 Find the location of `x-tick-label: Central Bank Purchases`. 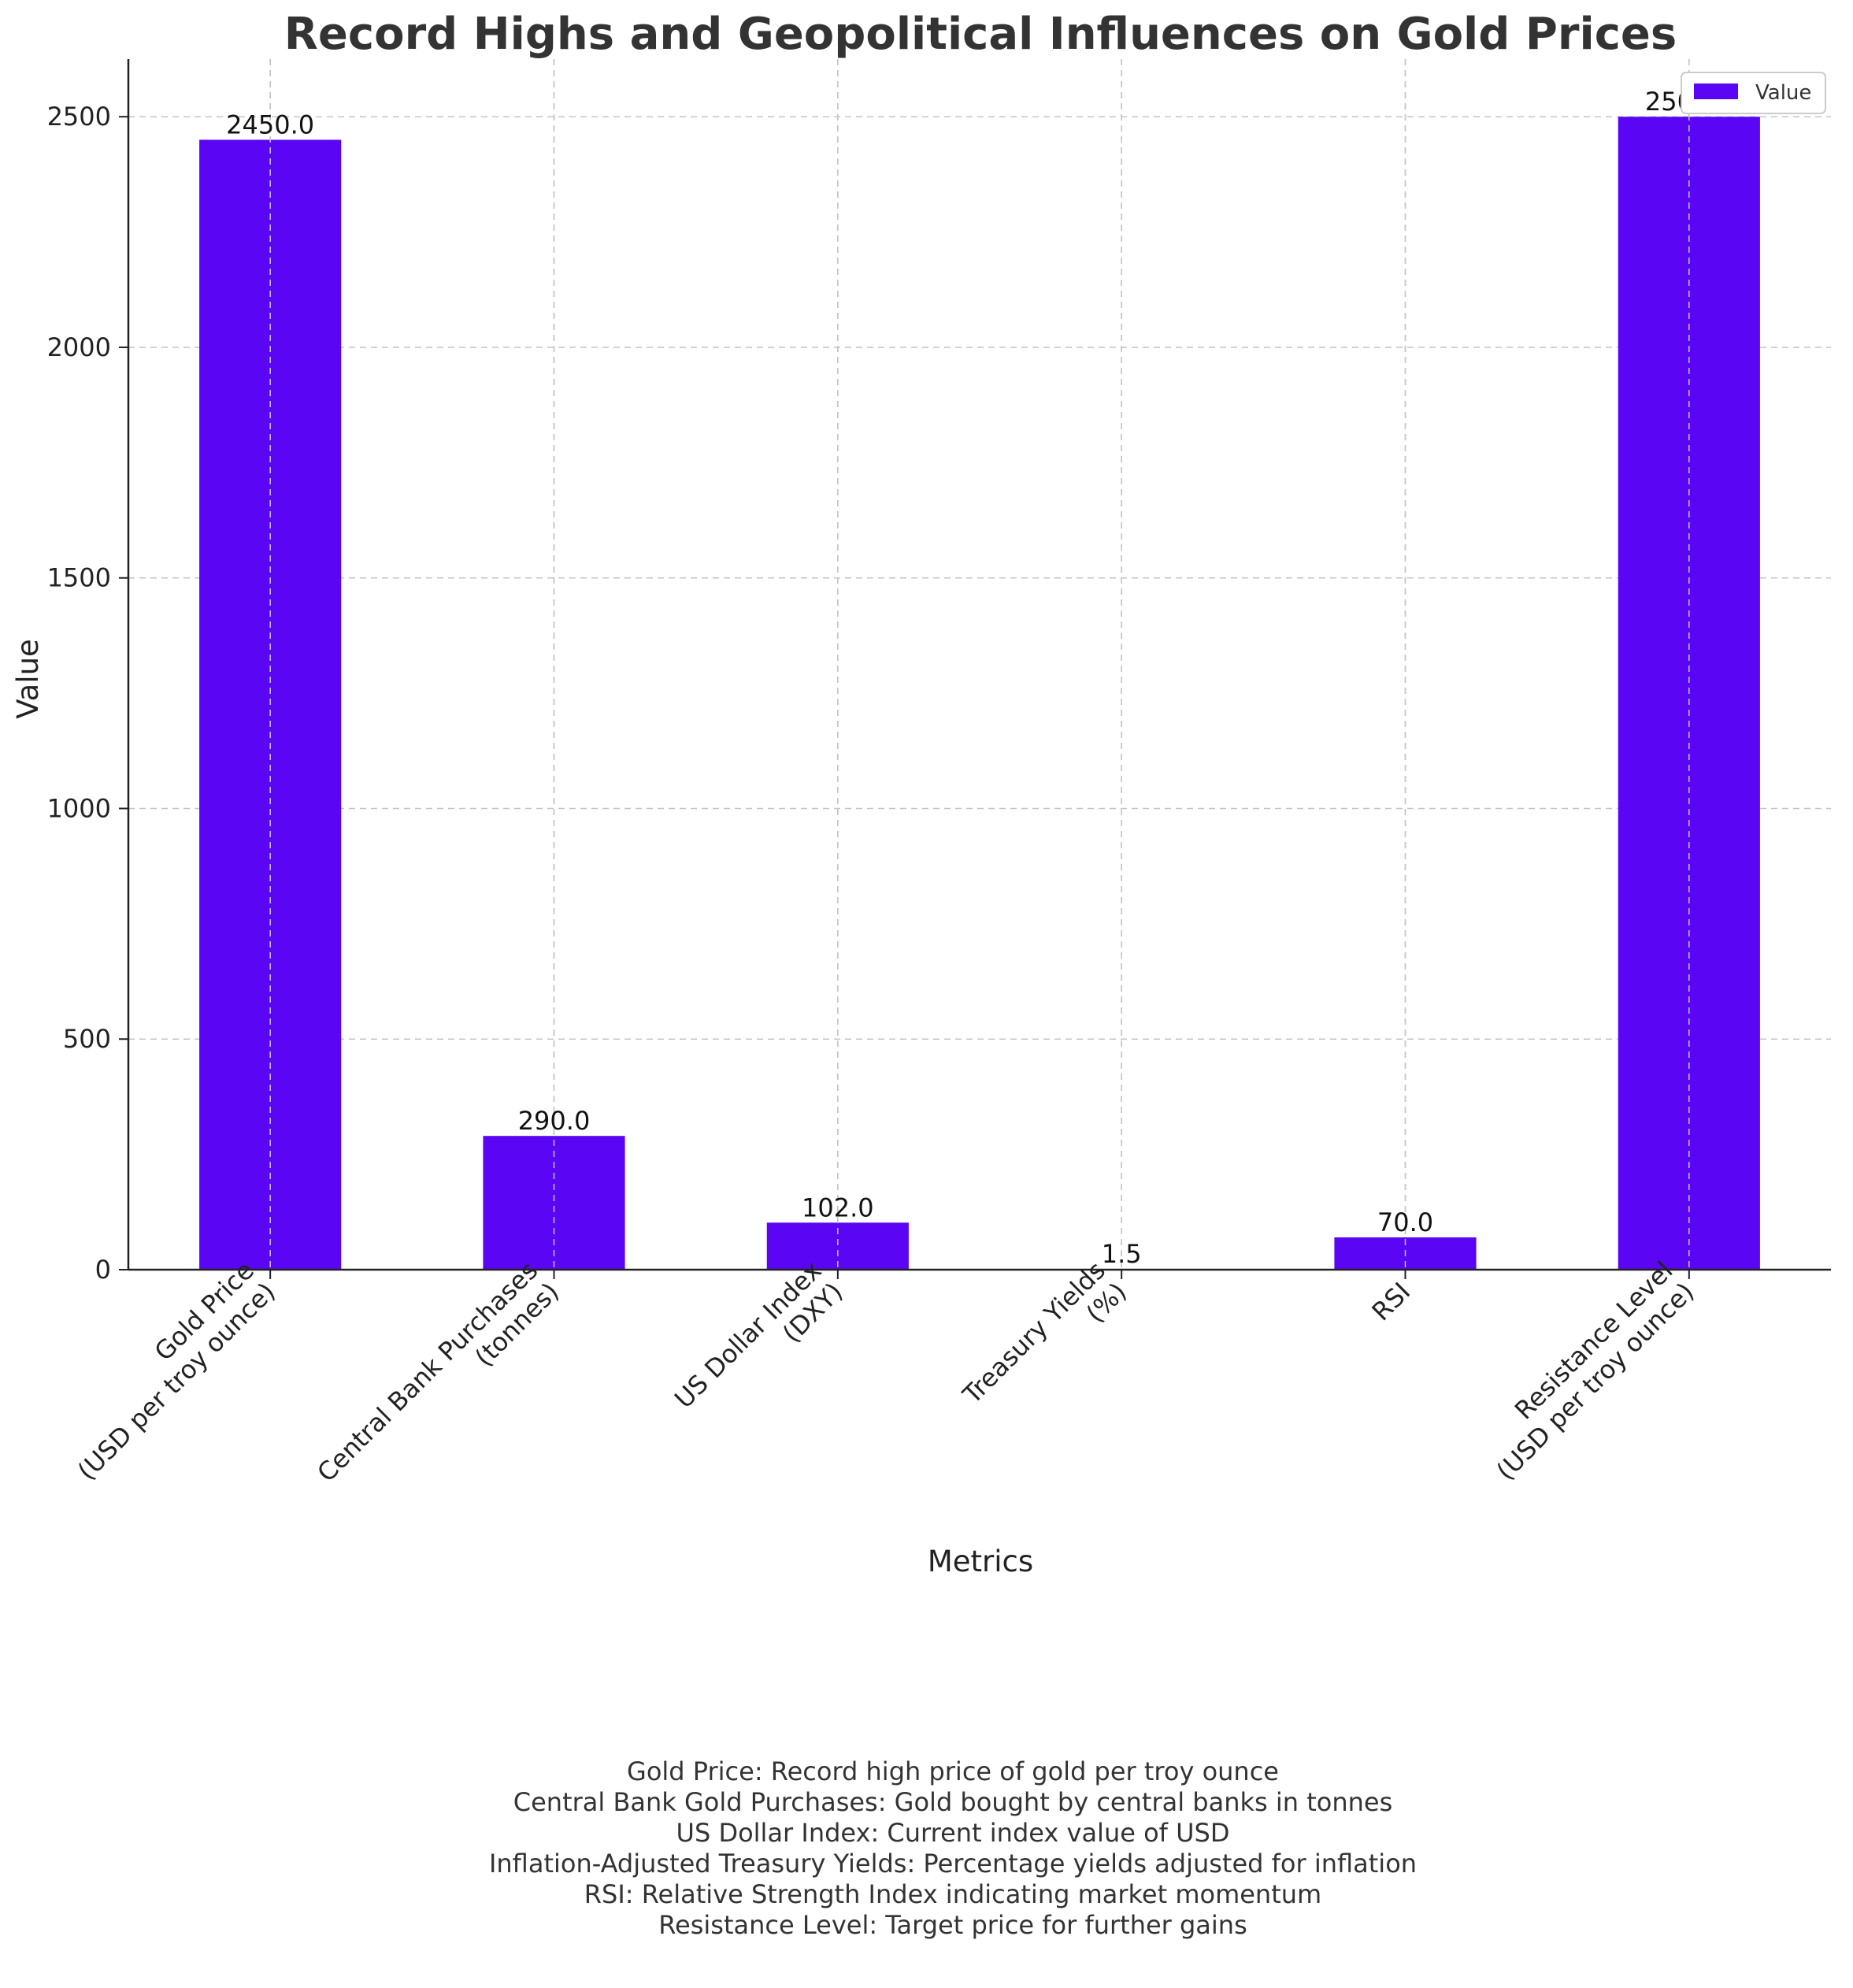

x-tick-label: Central Bank Purchases is located at coordinates (427, 1371).